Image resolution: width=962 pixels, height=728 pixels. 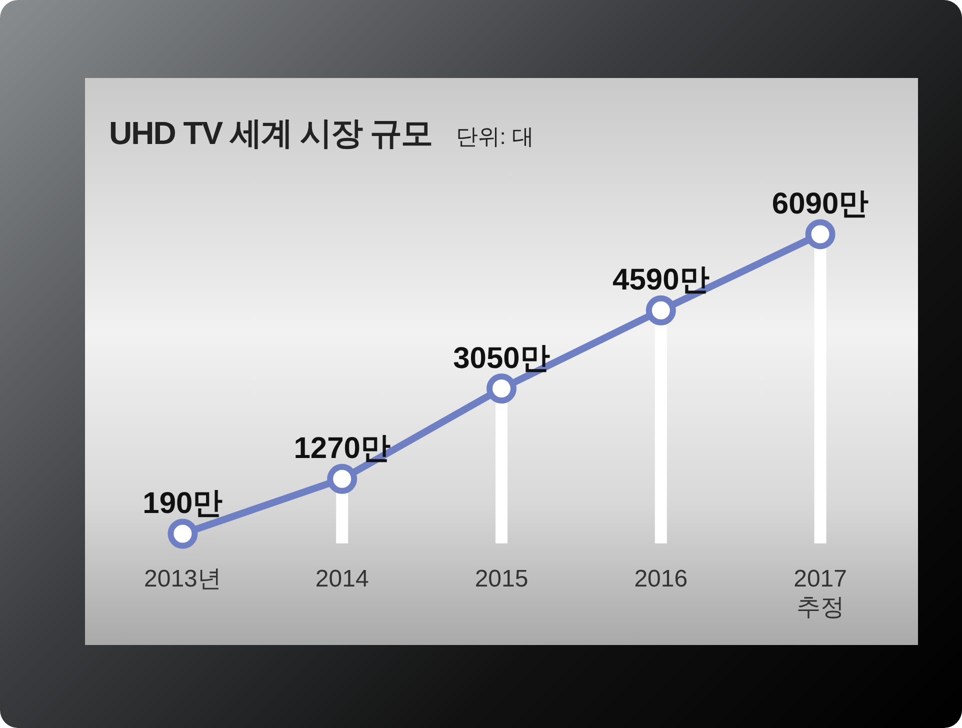 What do you see at coordinates (661, 578) in the screenshot?
I see `x-tick-label: 2016` at bounding box center [661, 578].